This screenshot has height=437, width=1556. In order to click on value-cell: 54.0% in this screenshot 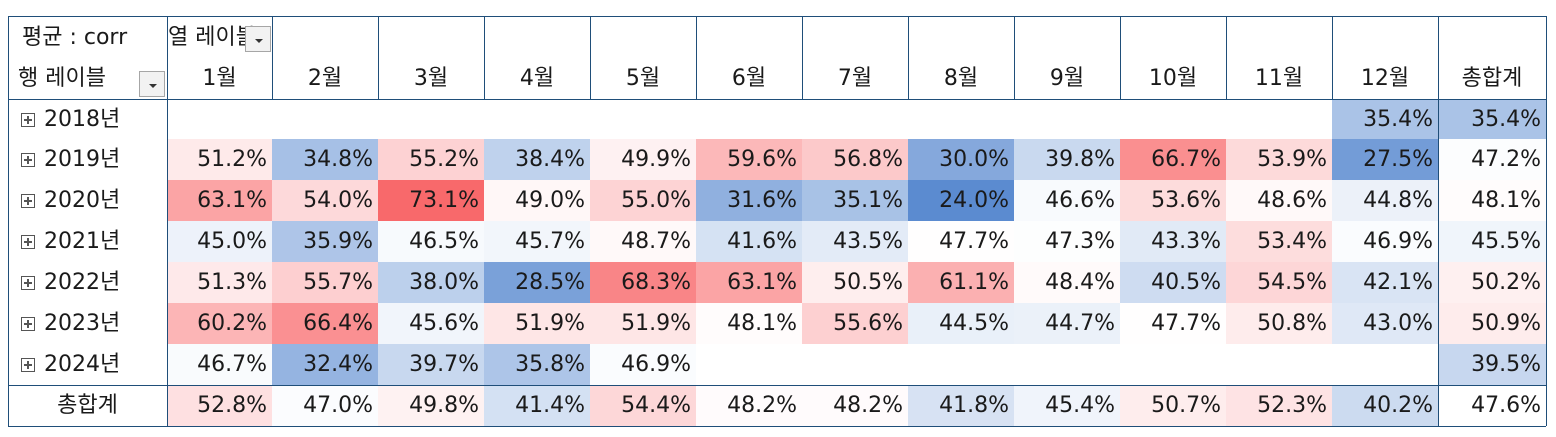, I will do `click(325, 200)`.